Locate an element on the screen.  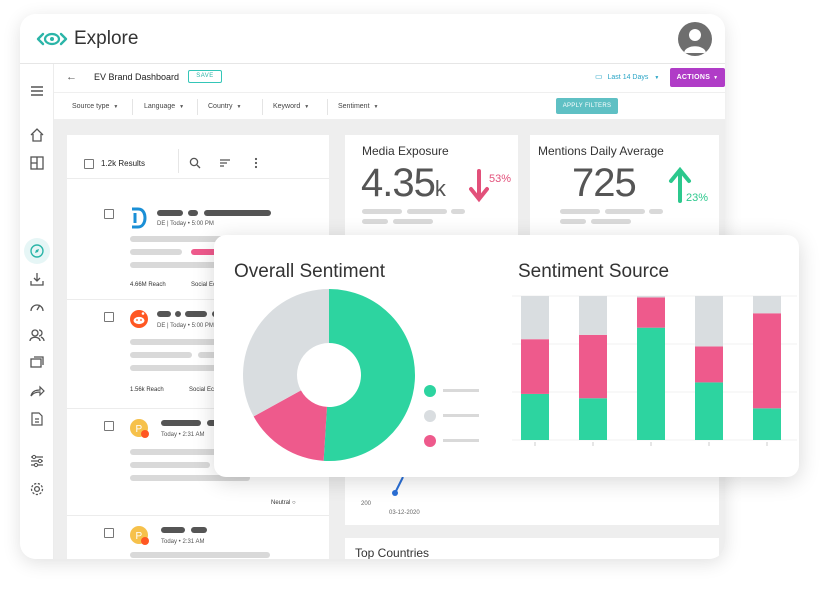
sidebar is located at coordinates (37, 311).